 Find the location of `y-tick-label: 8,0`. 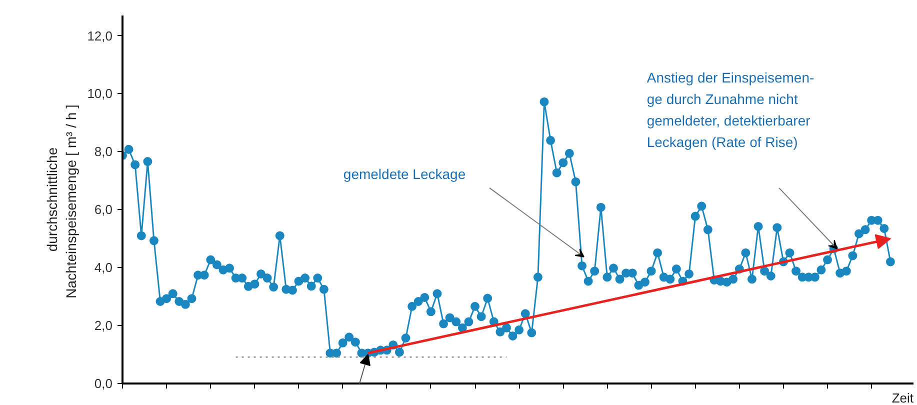

y-tick-label: 8,0 is located at coordinates (103, 152).